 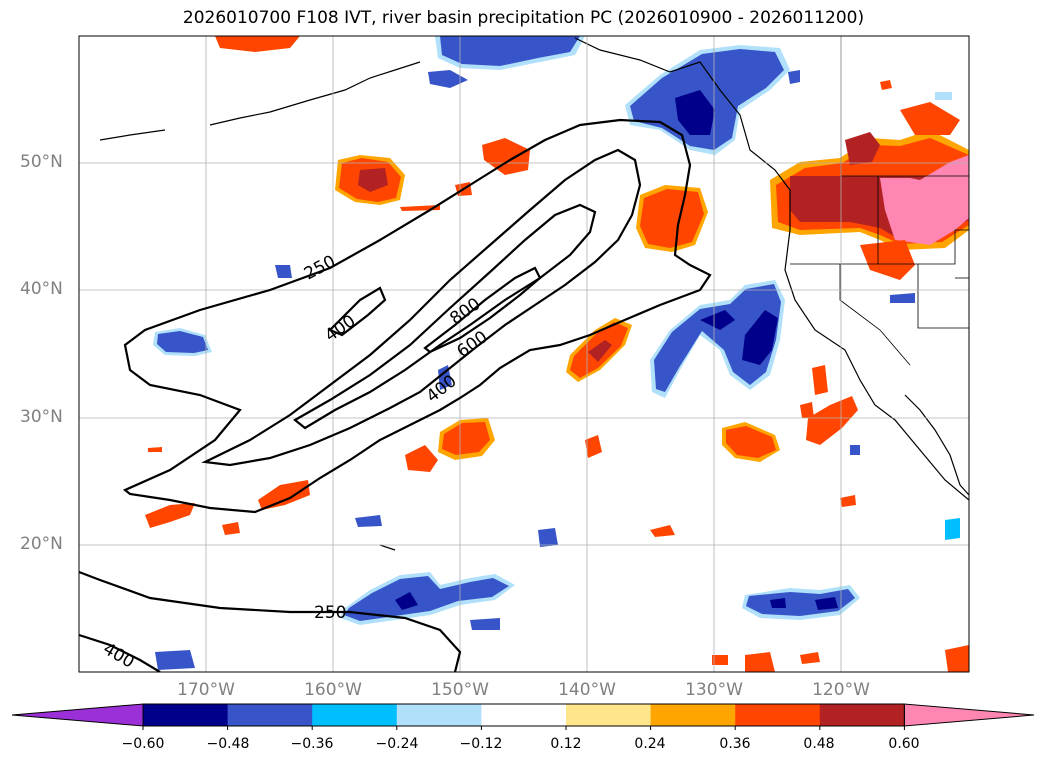 What do you see at coordinates (841, 690) in the screenshot?
I see `lon-label: 120°W` at bounding box center [841, 690].